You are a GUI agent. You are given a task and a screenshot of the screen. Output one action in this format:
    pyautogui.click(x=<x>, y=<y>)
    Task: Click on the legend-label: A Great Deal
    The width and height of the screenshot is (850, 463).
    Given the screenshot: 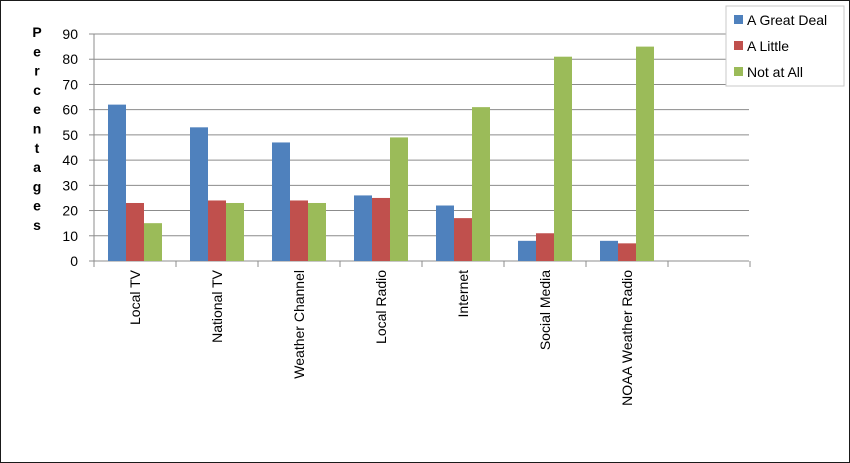 What is the action you would take?
    pyautogui.click(x=787, y=20)
    